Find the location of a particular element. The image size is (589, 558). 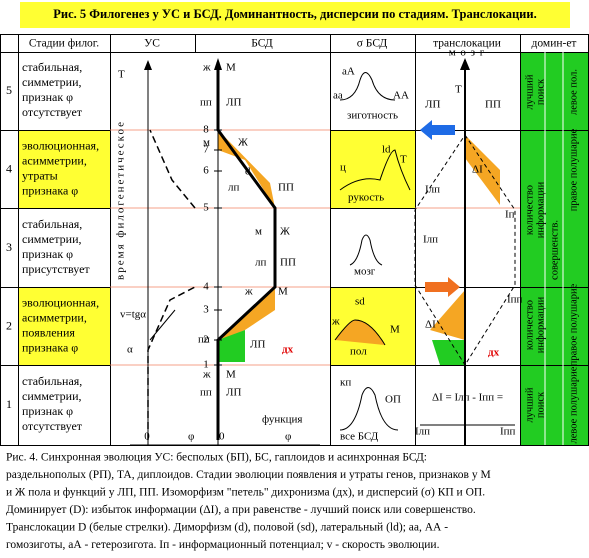

time-tick-label: 4 is located at coordinates (206, 287).